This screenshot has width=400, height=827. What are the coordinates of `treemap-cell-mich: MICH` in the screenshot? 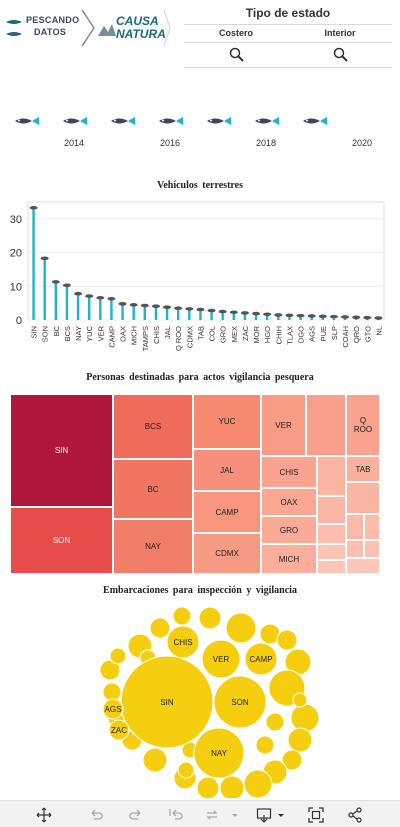 It's located at (289, 559).